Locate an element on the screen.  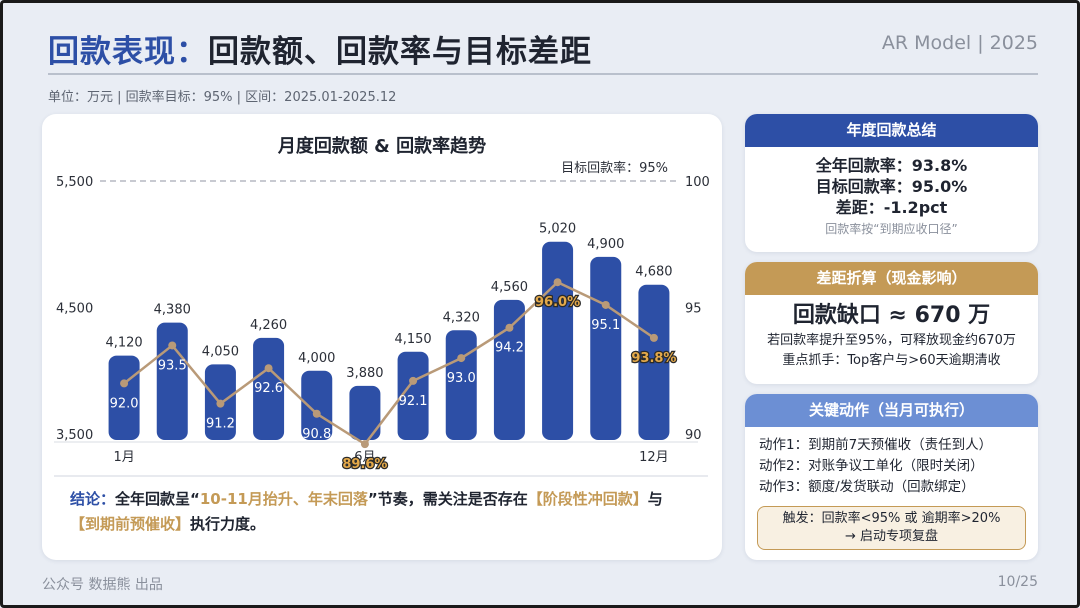
bar-value-label: 4,680 is located at coordinates (653, 272).